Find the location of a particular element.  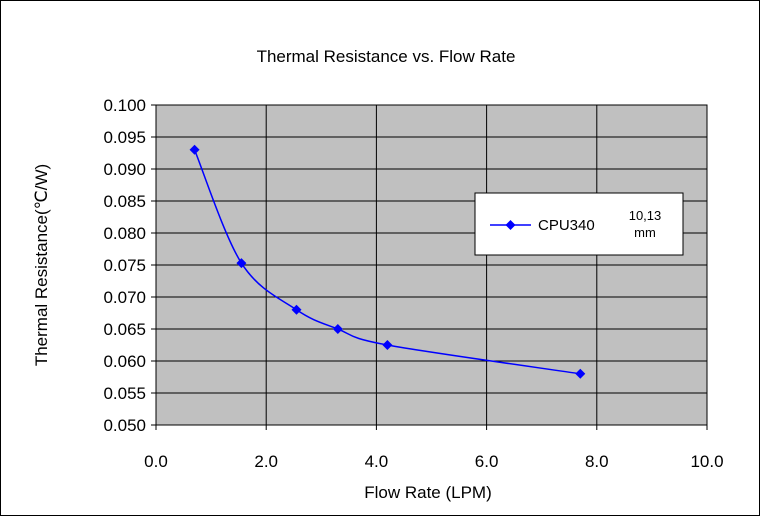

x-tick-label: 0.0 is located at coordinates (156, 461).